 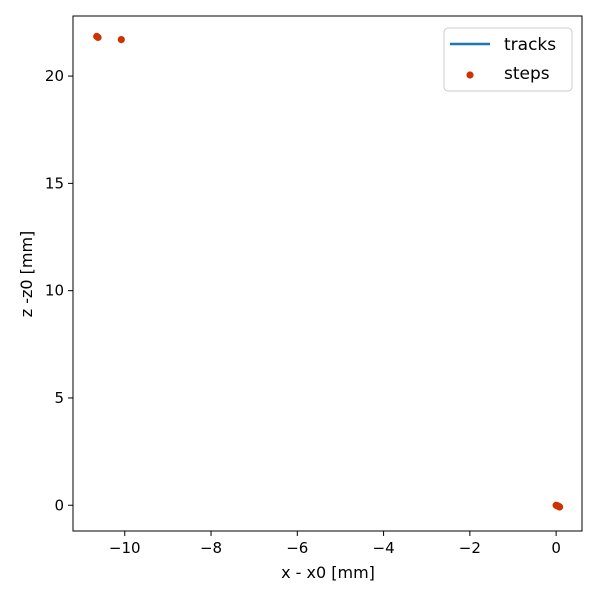 What do you see at coordinates (384, 548) in the screenshot?
I see `x-tick-label: −4` at bounding box center [384, 548].